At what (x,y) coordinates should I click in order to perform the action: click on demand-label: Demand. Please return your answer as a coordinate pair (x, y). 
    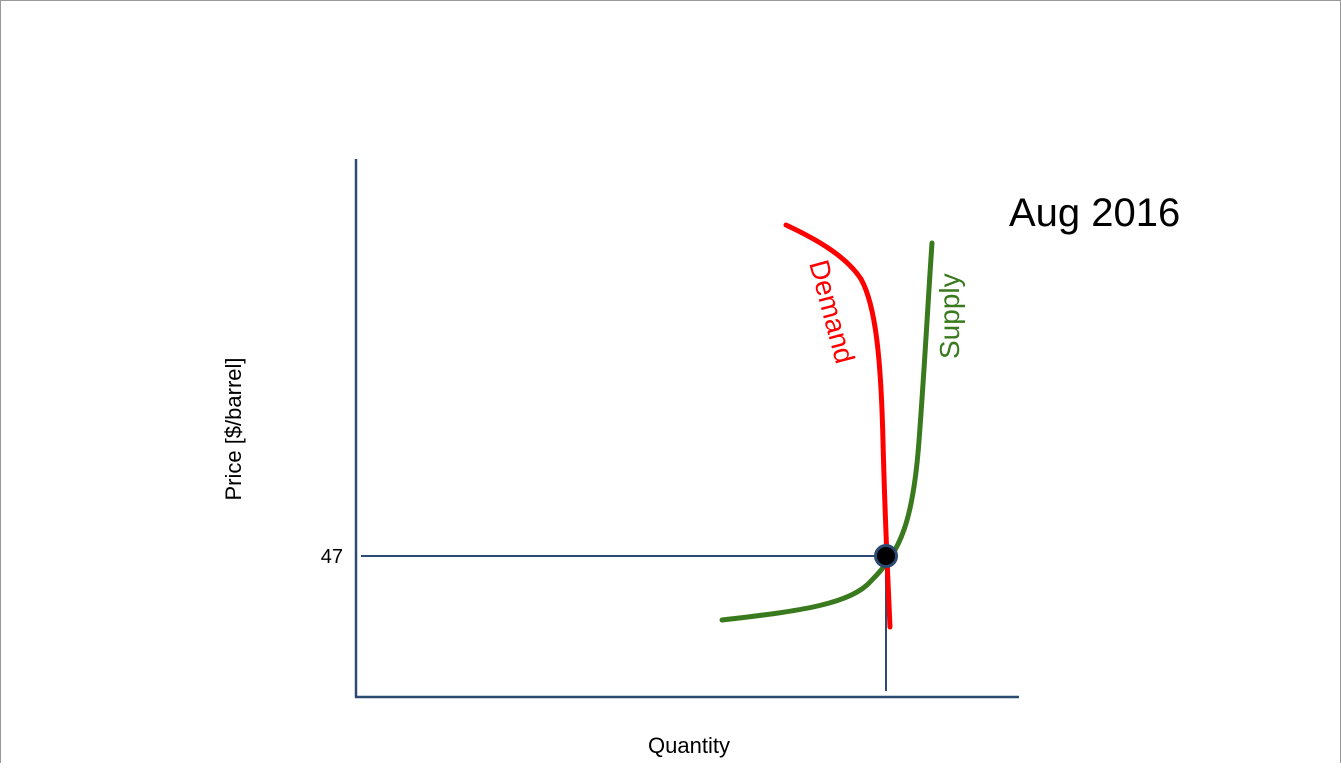
    Looking at the image, I should click on (831, 312).